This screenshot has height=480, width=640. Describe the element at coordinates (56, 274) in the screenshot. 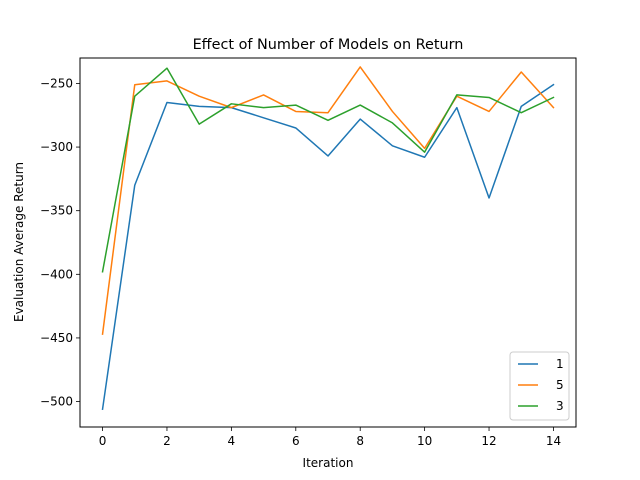

I see `y-tick-label: −400` at that location.